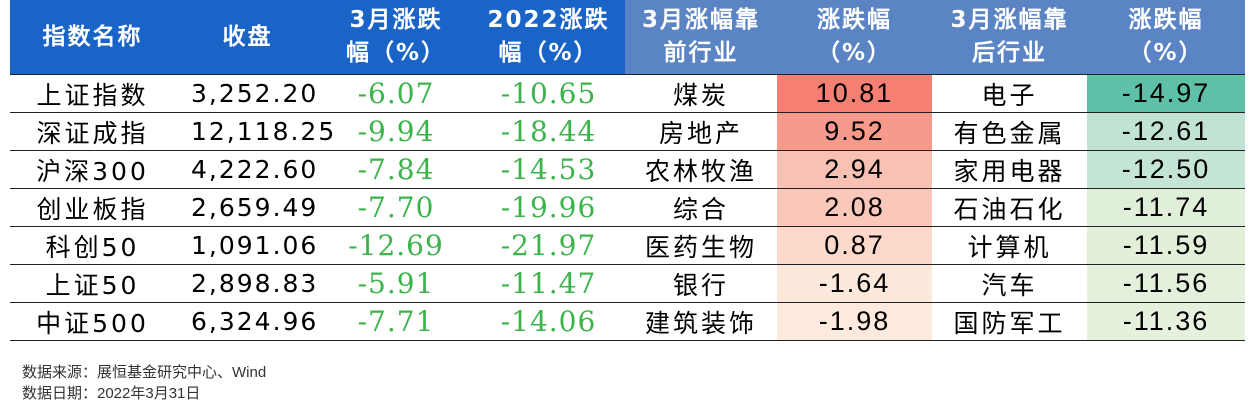  Describe the element at coordinates (92, 131) in the screenshot. I see `index-name-cell: 深证成指` at that location.